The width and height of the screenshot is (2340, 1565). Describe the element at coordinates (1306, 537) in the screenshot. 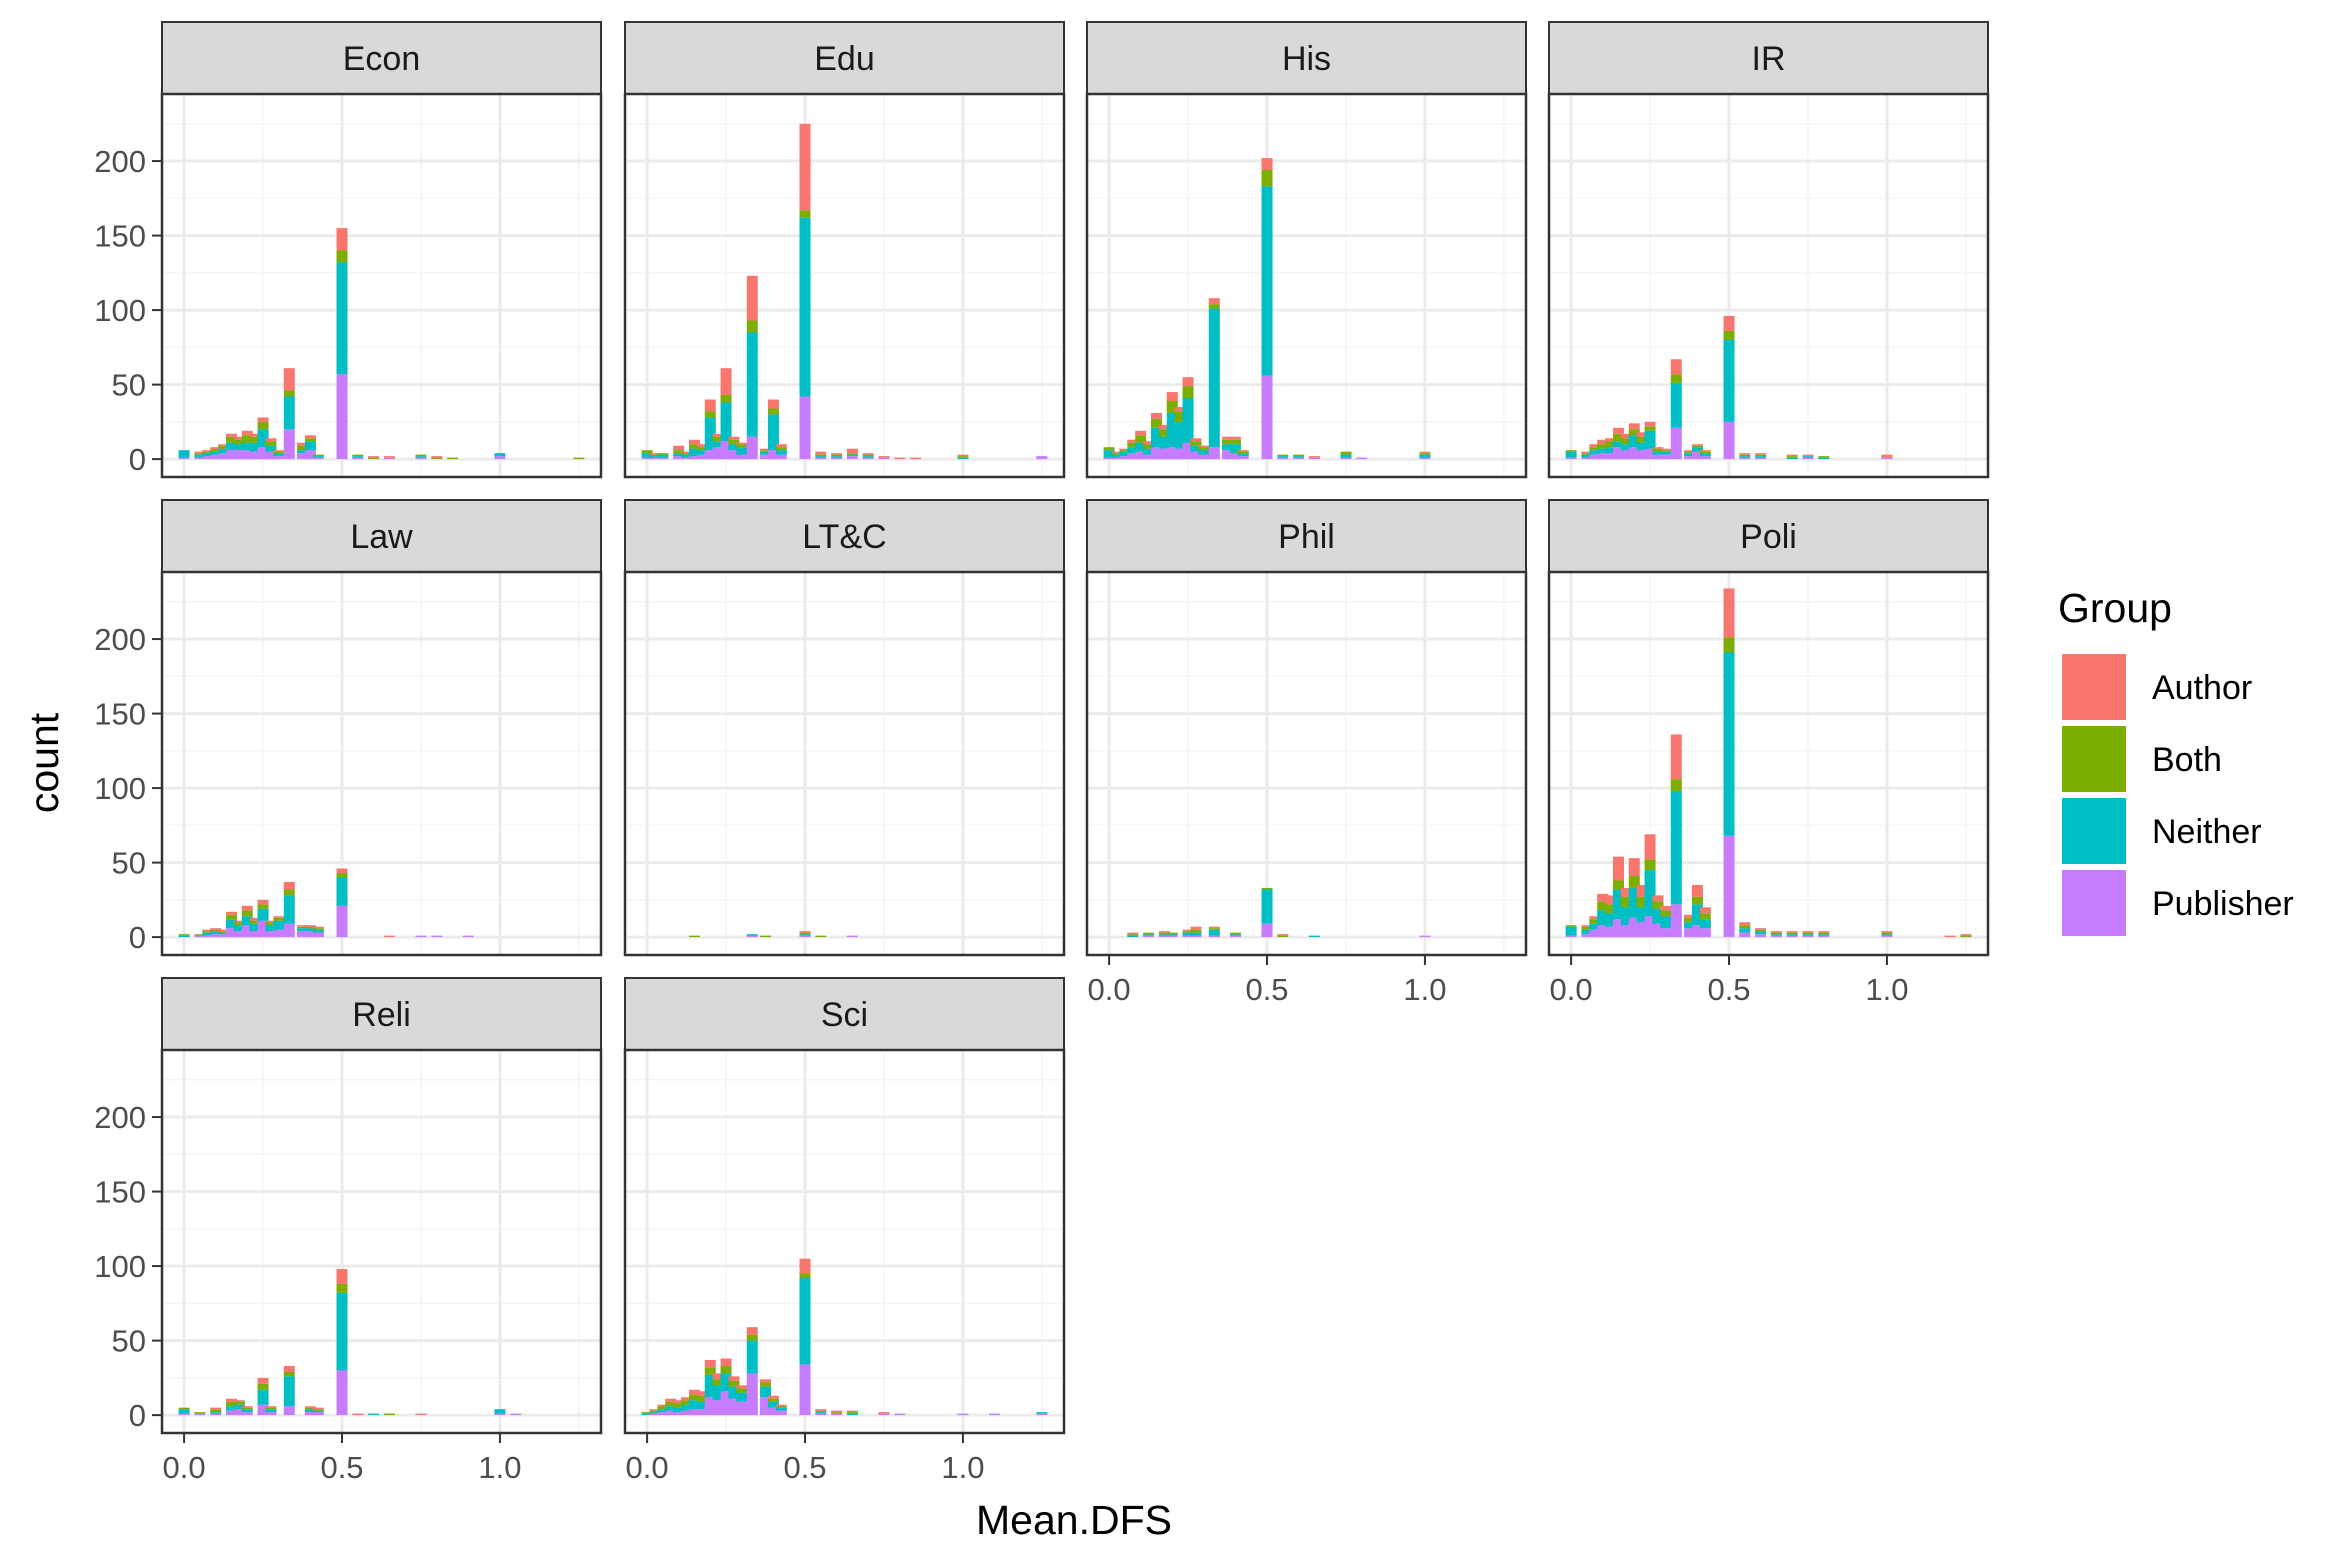

I see `facet-label: Phil` at that location.